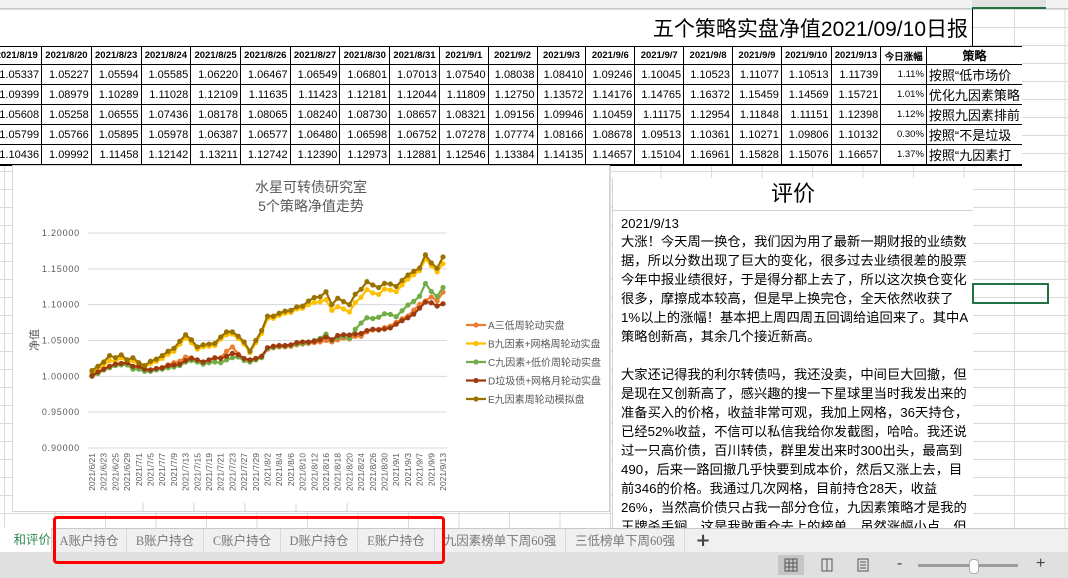 The width and height of the screenshot is (1068, 578). I want to click on cell-net-value: 1.13384, so click(512, 155).